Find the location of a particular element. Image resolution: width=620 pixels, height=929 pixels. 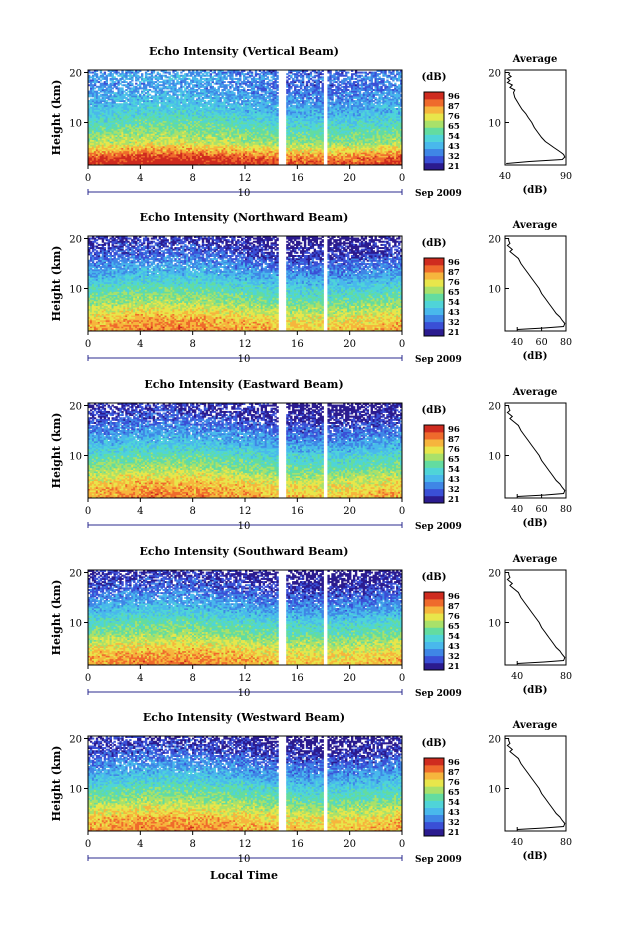

heatmap-cells is located at coordinates (245, 117).